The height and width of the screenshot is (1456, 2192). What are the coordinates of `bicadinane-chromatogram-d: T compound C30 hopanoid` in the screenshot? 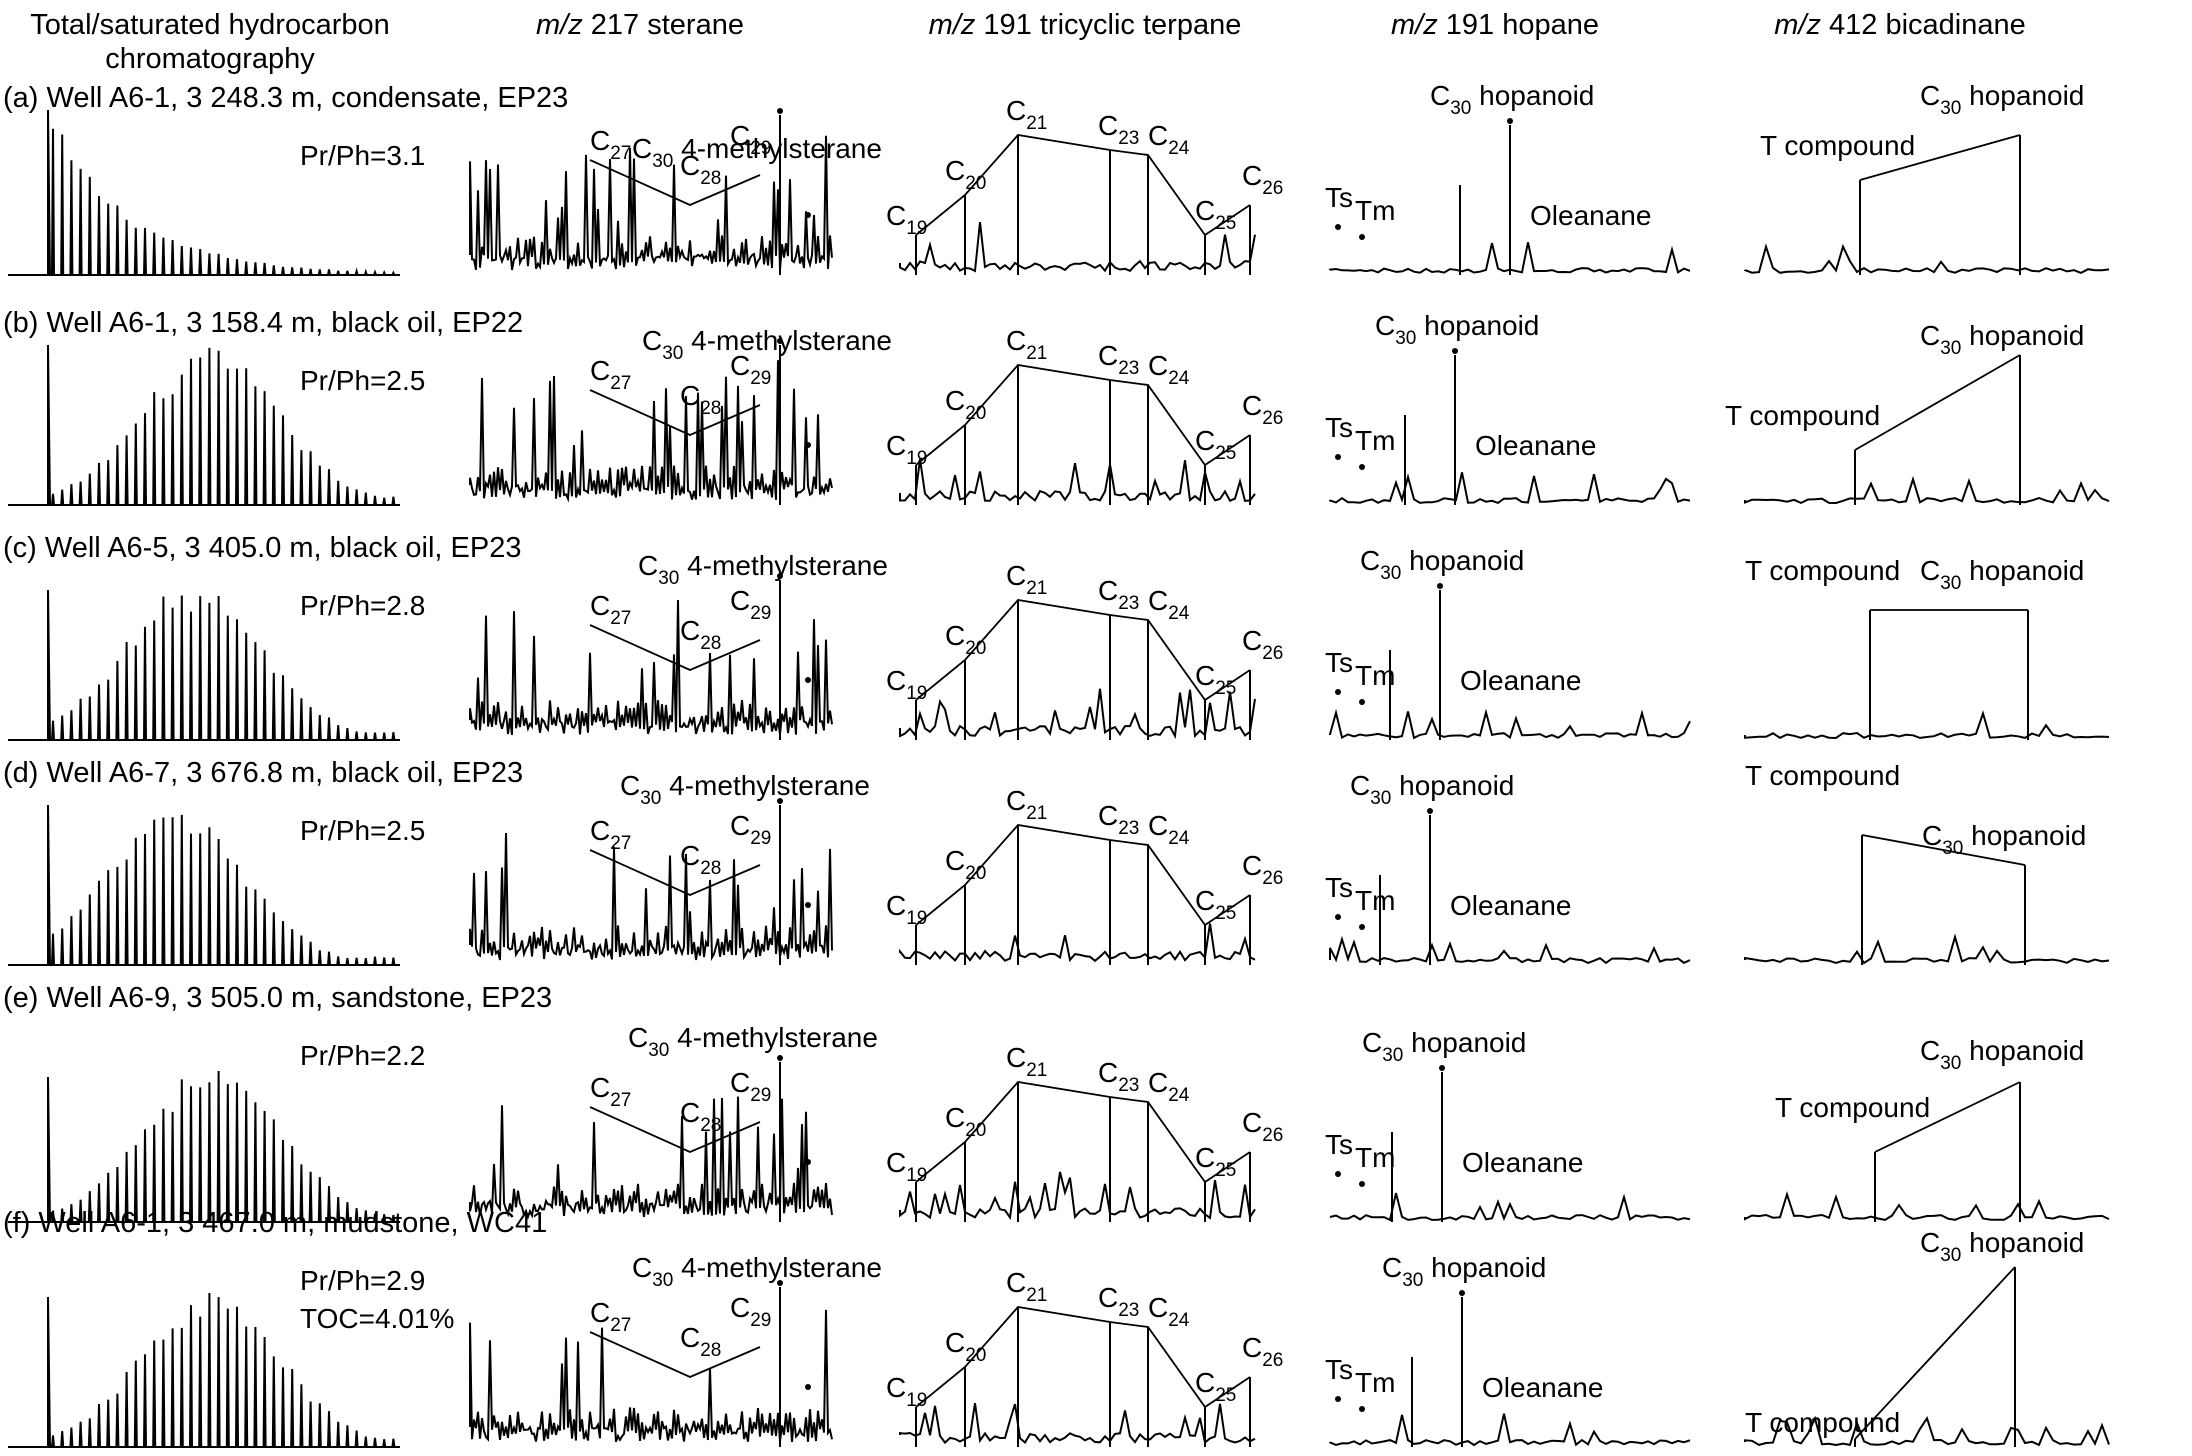 It's located at (1927, 862).